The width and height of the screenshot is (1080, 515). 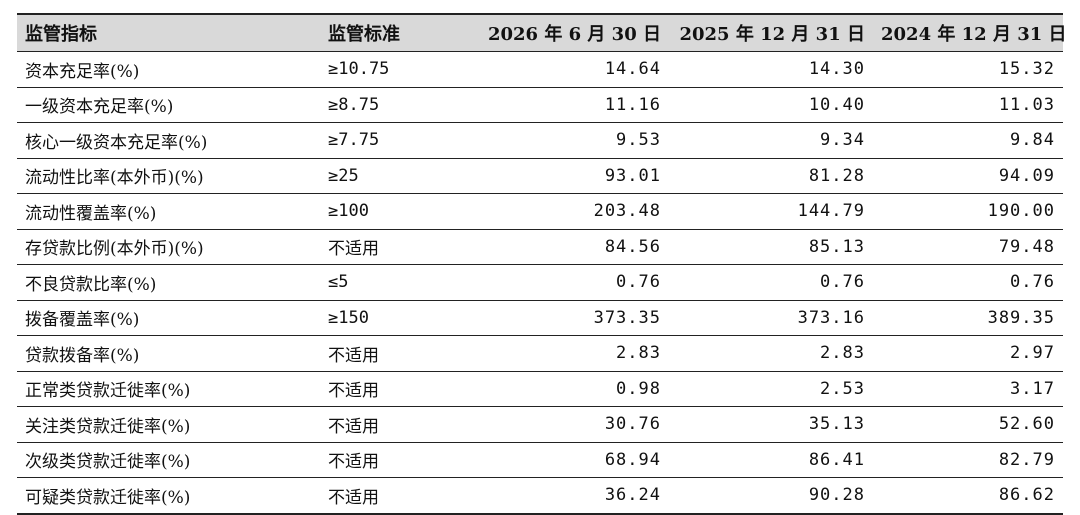 I want to click on value-2024-12-31-cell: 389.35, so click(x=968, y=318).